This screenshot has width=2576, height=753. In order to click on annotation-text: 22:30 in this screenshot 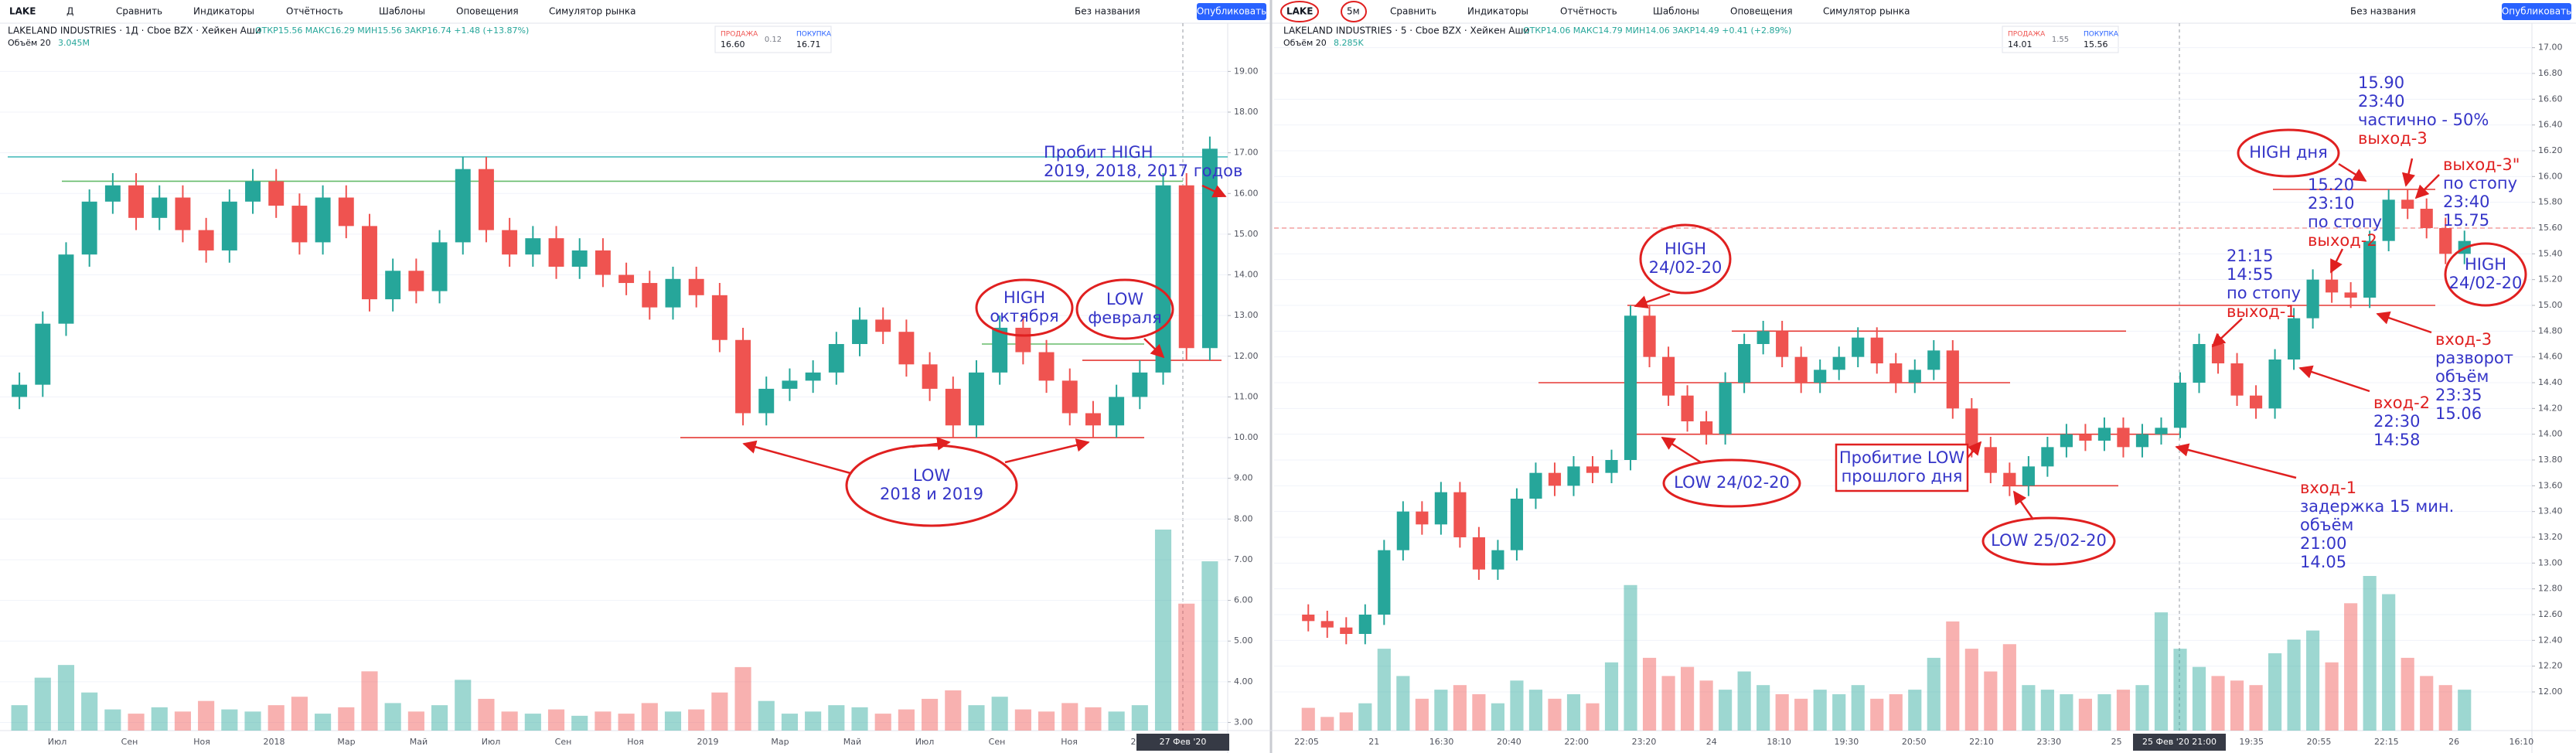, I will do `click(2397, 421)`.